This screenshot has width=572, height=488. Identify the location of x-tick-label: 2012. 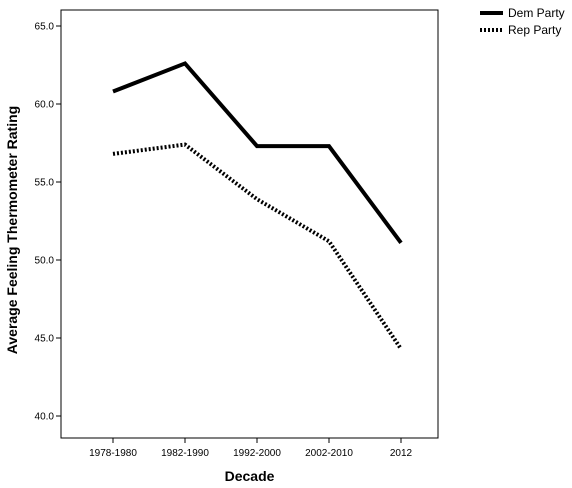
(401, 453).